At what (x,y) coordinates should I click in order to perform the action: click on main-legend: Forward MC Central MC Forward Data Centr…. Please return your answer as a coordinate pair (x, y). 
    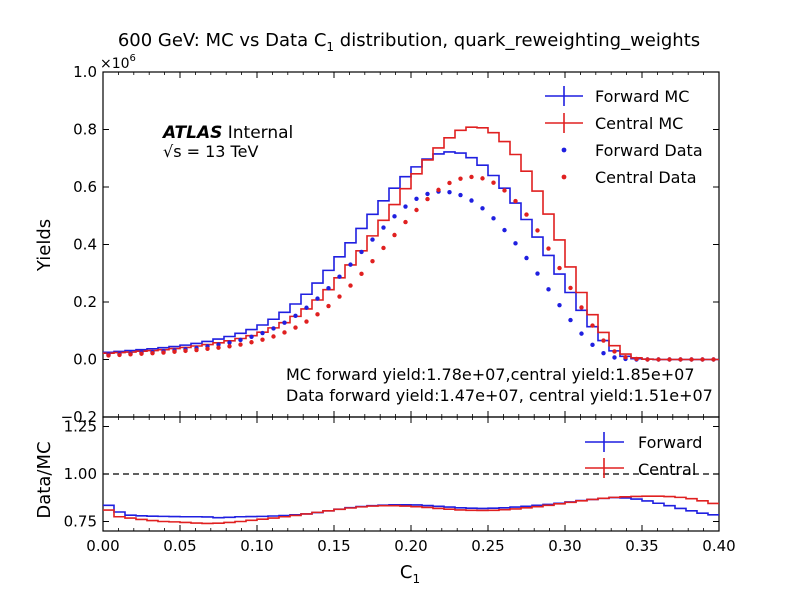
    Looking at the image, I should click on (624, 136).